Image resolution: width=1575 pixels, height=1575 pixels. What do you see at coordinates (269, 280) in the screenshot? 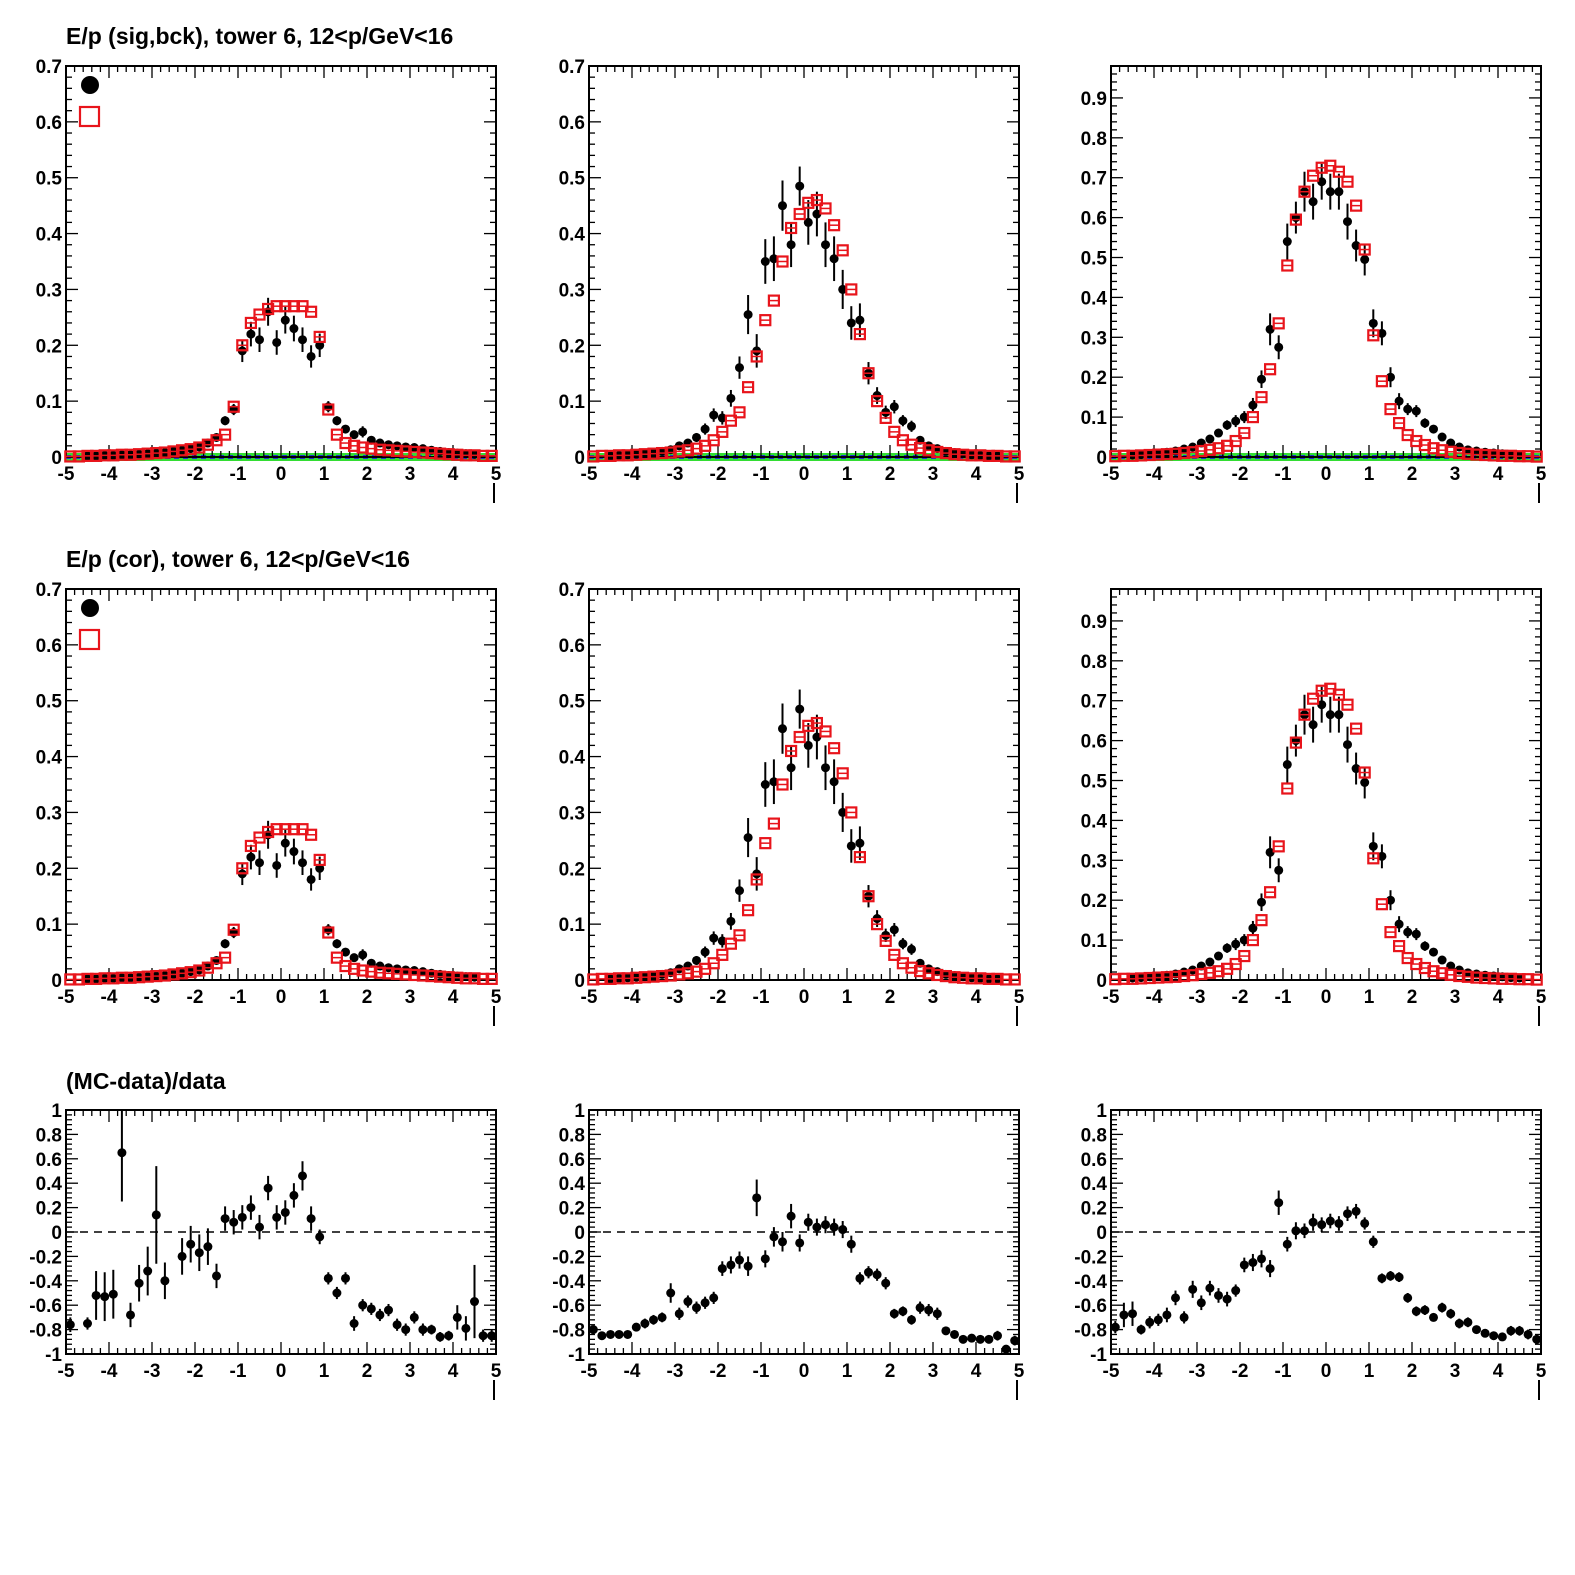
I see `panel-sig_em: -5 -4 -3 -2 -1 0 1 2 3 4 5 0 0.1 0.2 0.3 0.4 0.5 0.6 0.7` at bounding box center [269, 280].